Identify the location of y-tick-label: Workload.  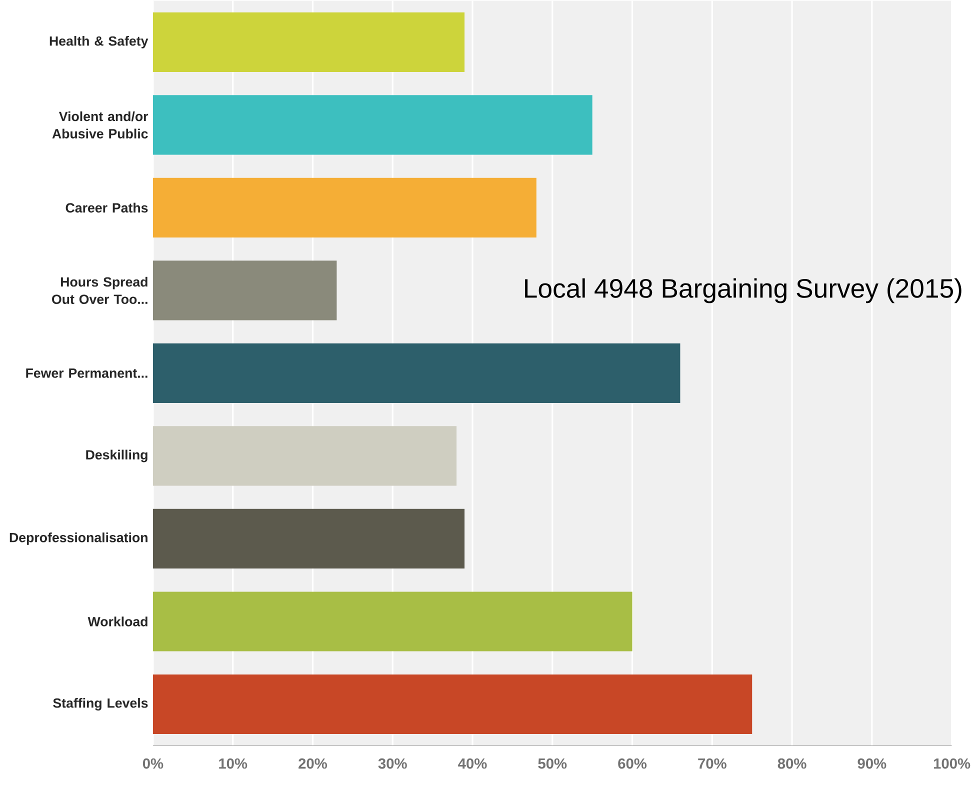
(118, 621).